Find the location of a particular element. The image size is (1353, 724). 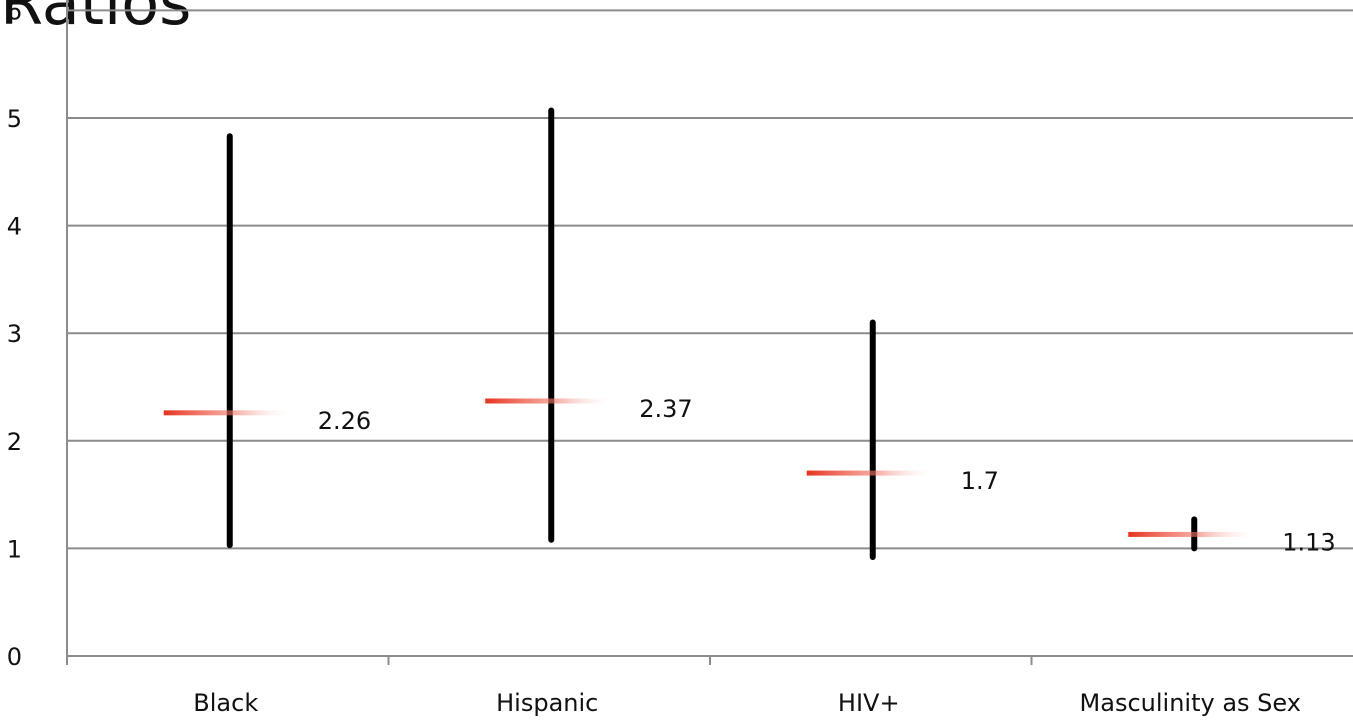

value-label-2: 2.37 is located at coordinates (665, 409).